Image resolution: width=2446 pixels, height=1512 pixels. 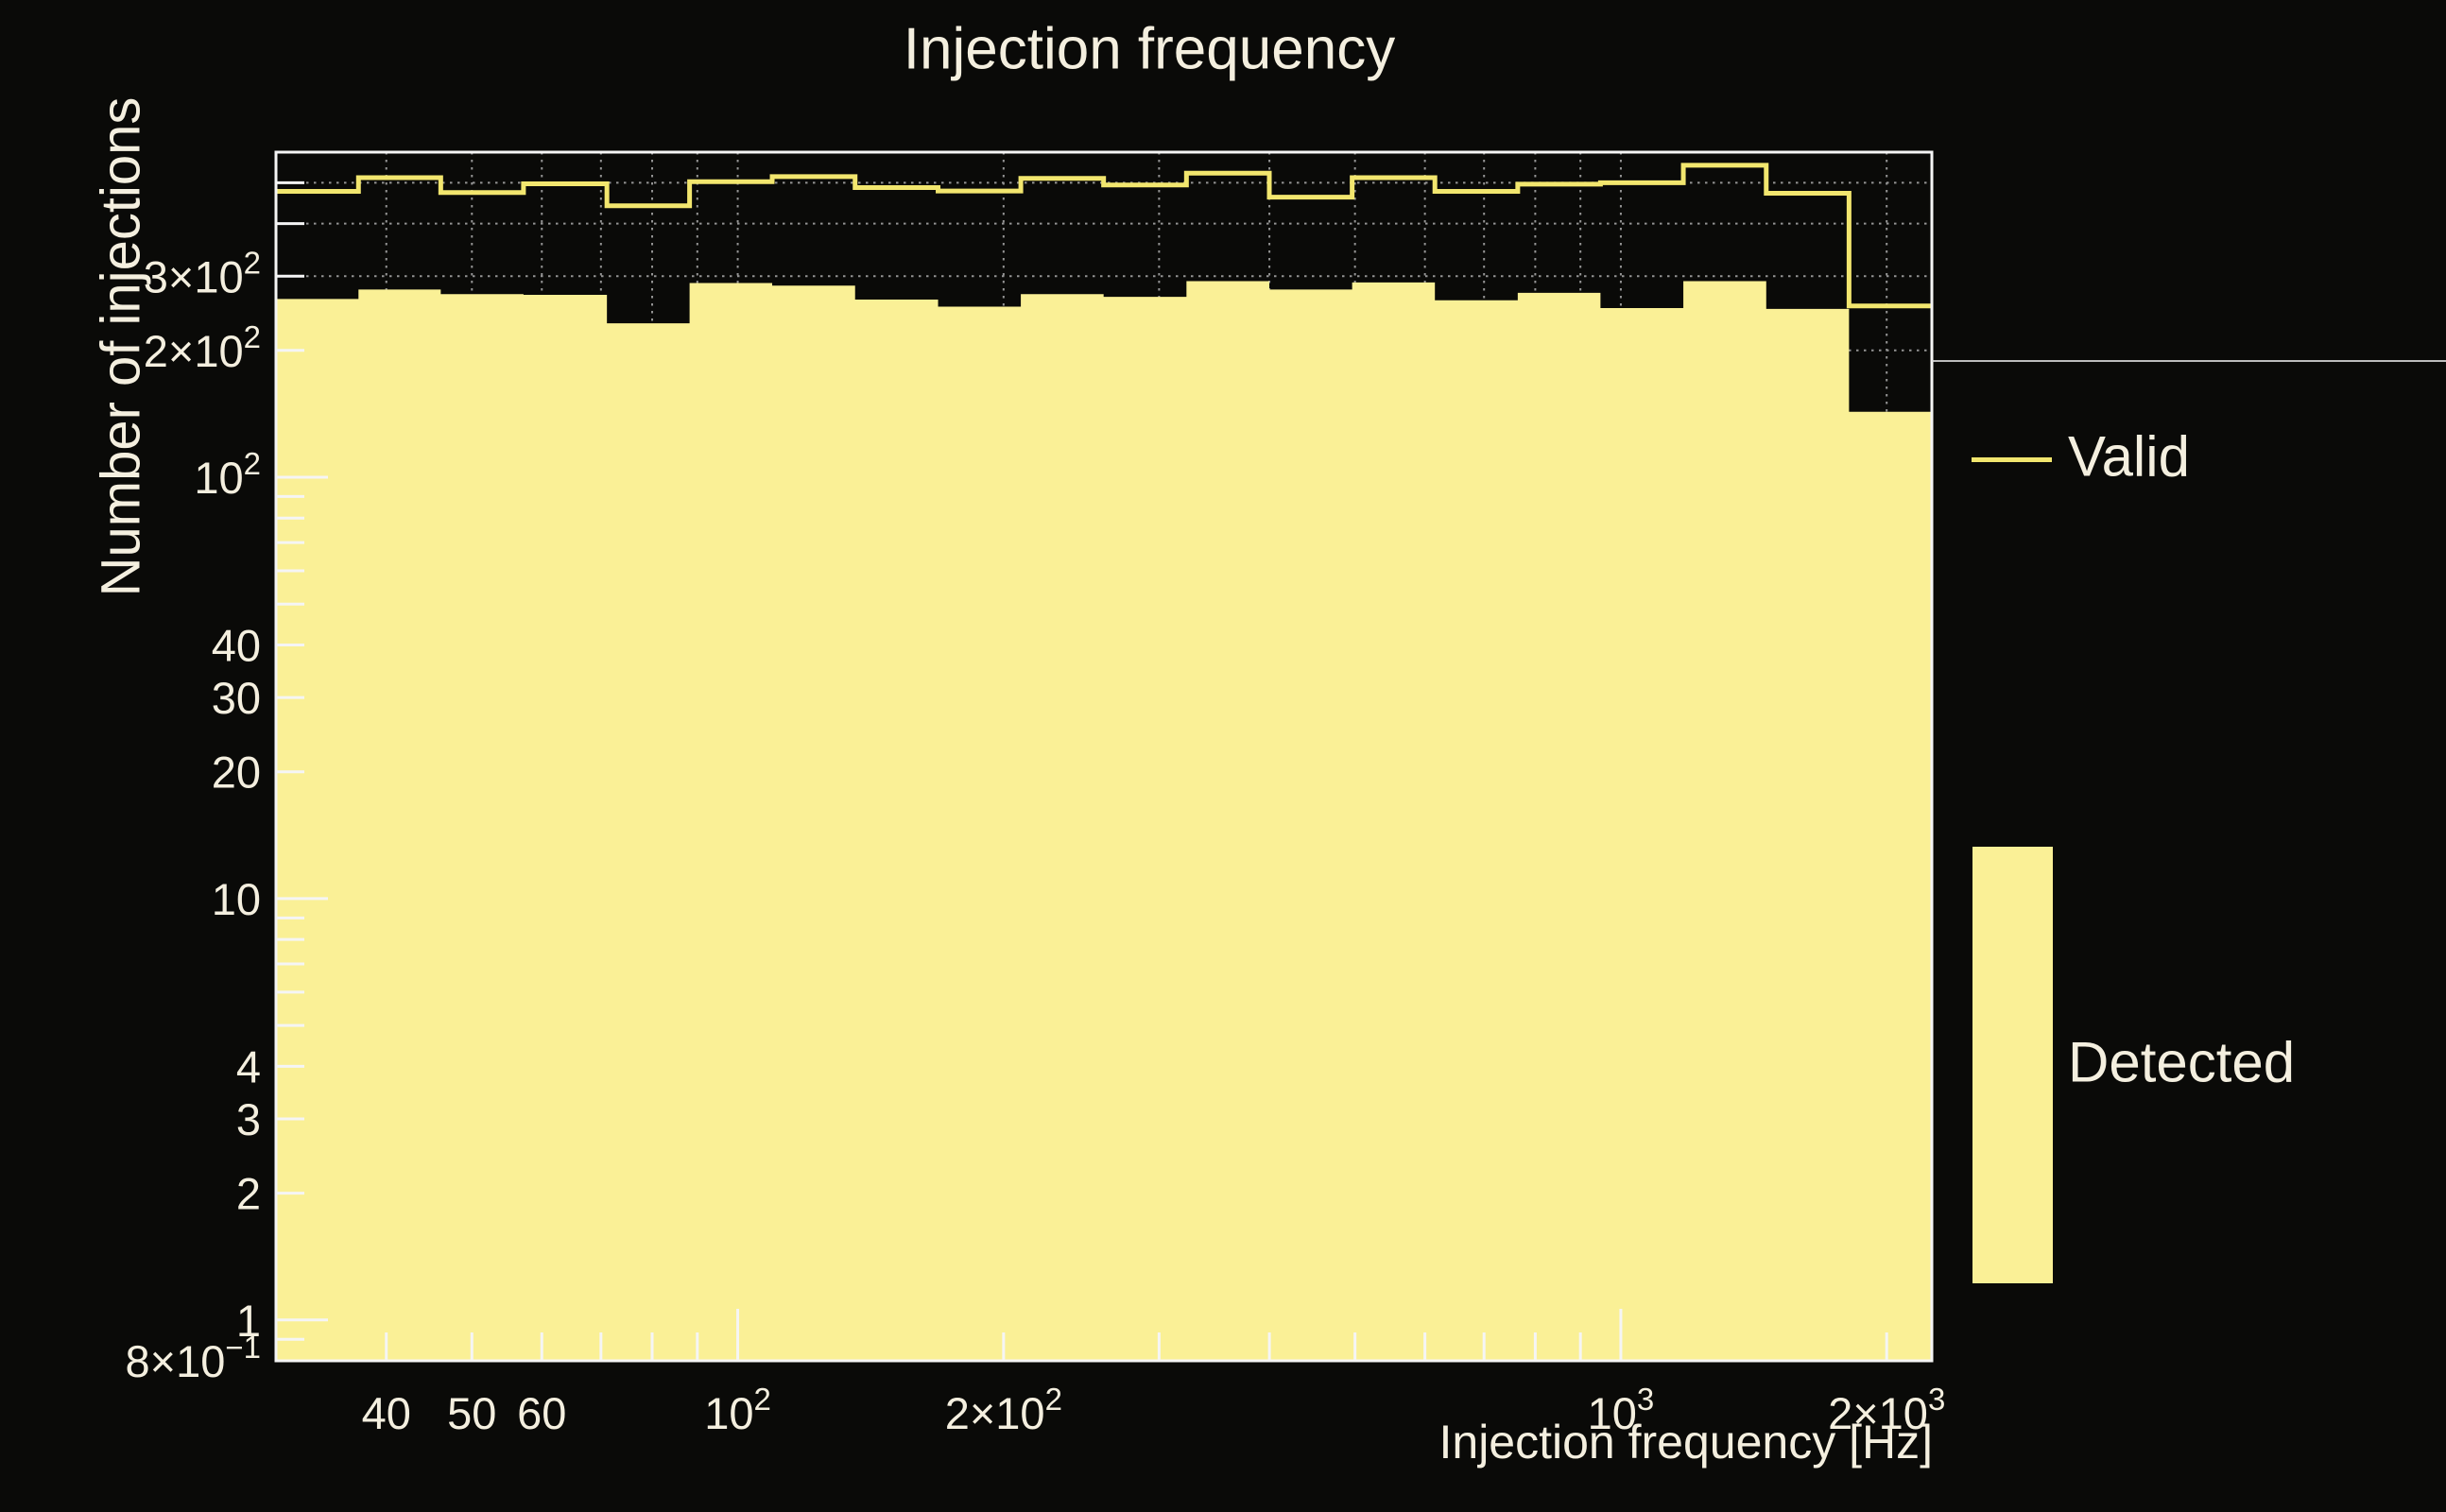 I want to click on valid-histogram, so click(x=1104, y=236).